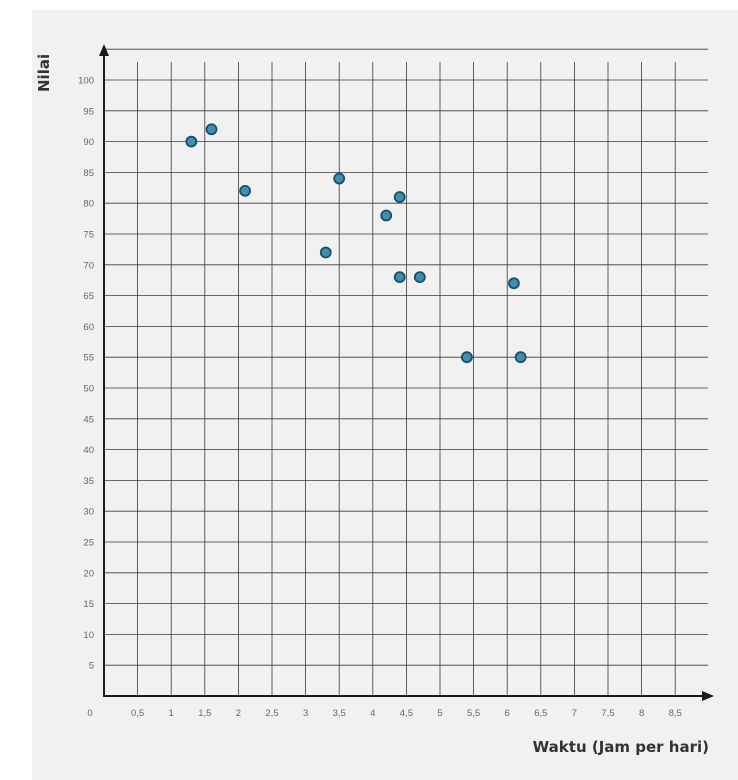  What do you see at coordinates (356, 243) in the screenshot?
I see `data-points` at bounding box center [356, 243].